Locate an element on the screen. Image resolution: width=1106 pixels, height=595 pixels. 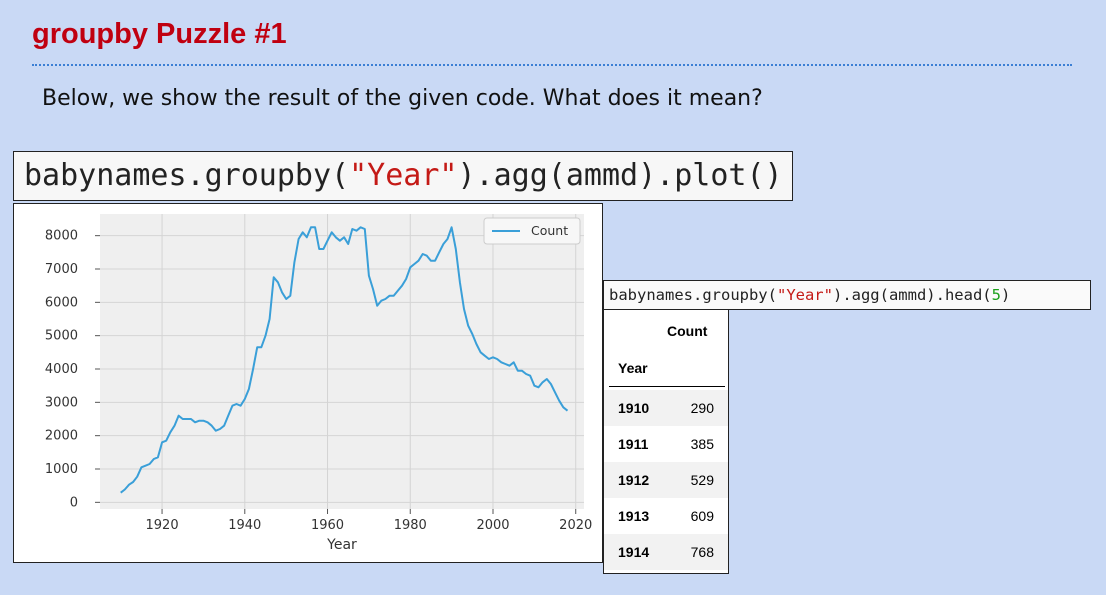
y-tick-label: 5000 is located at coordinates (61, 336).